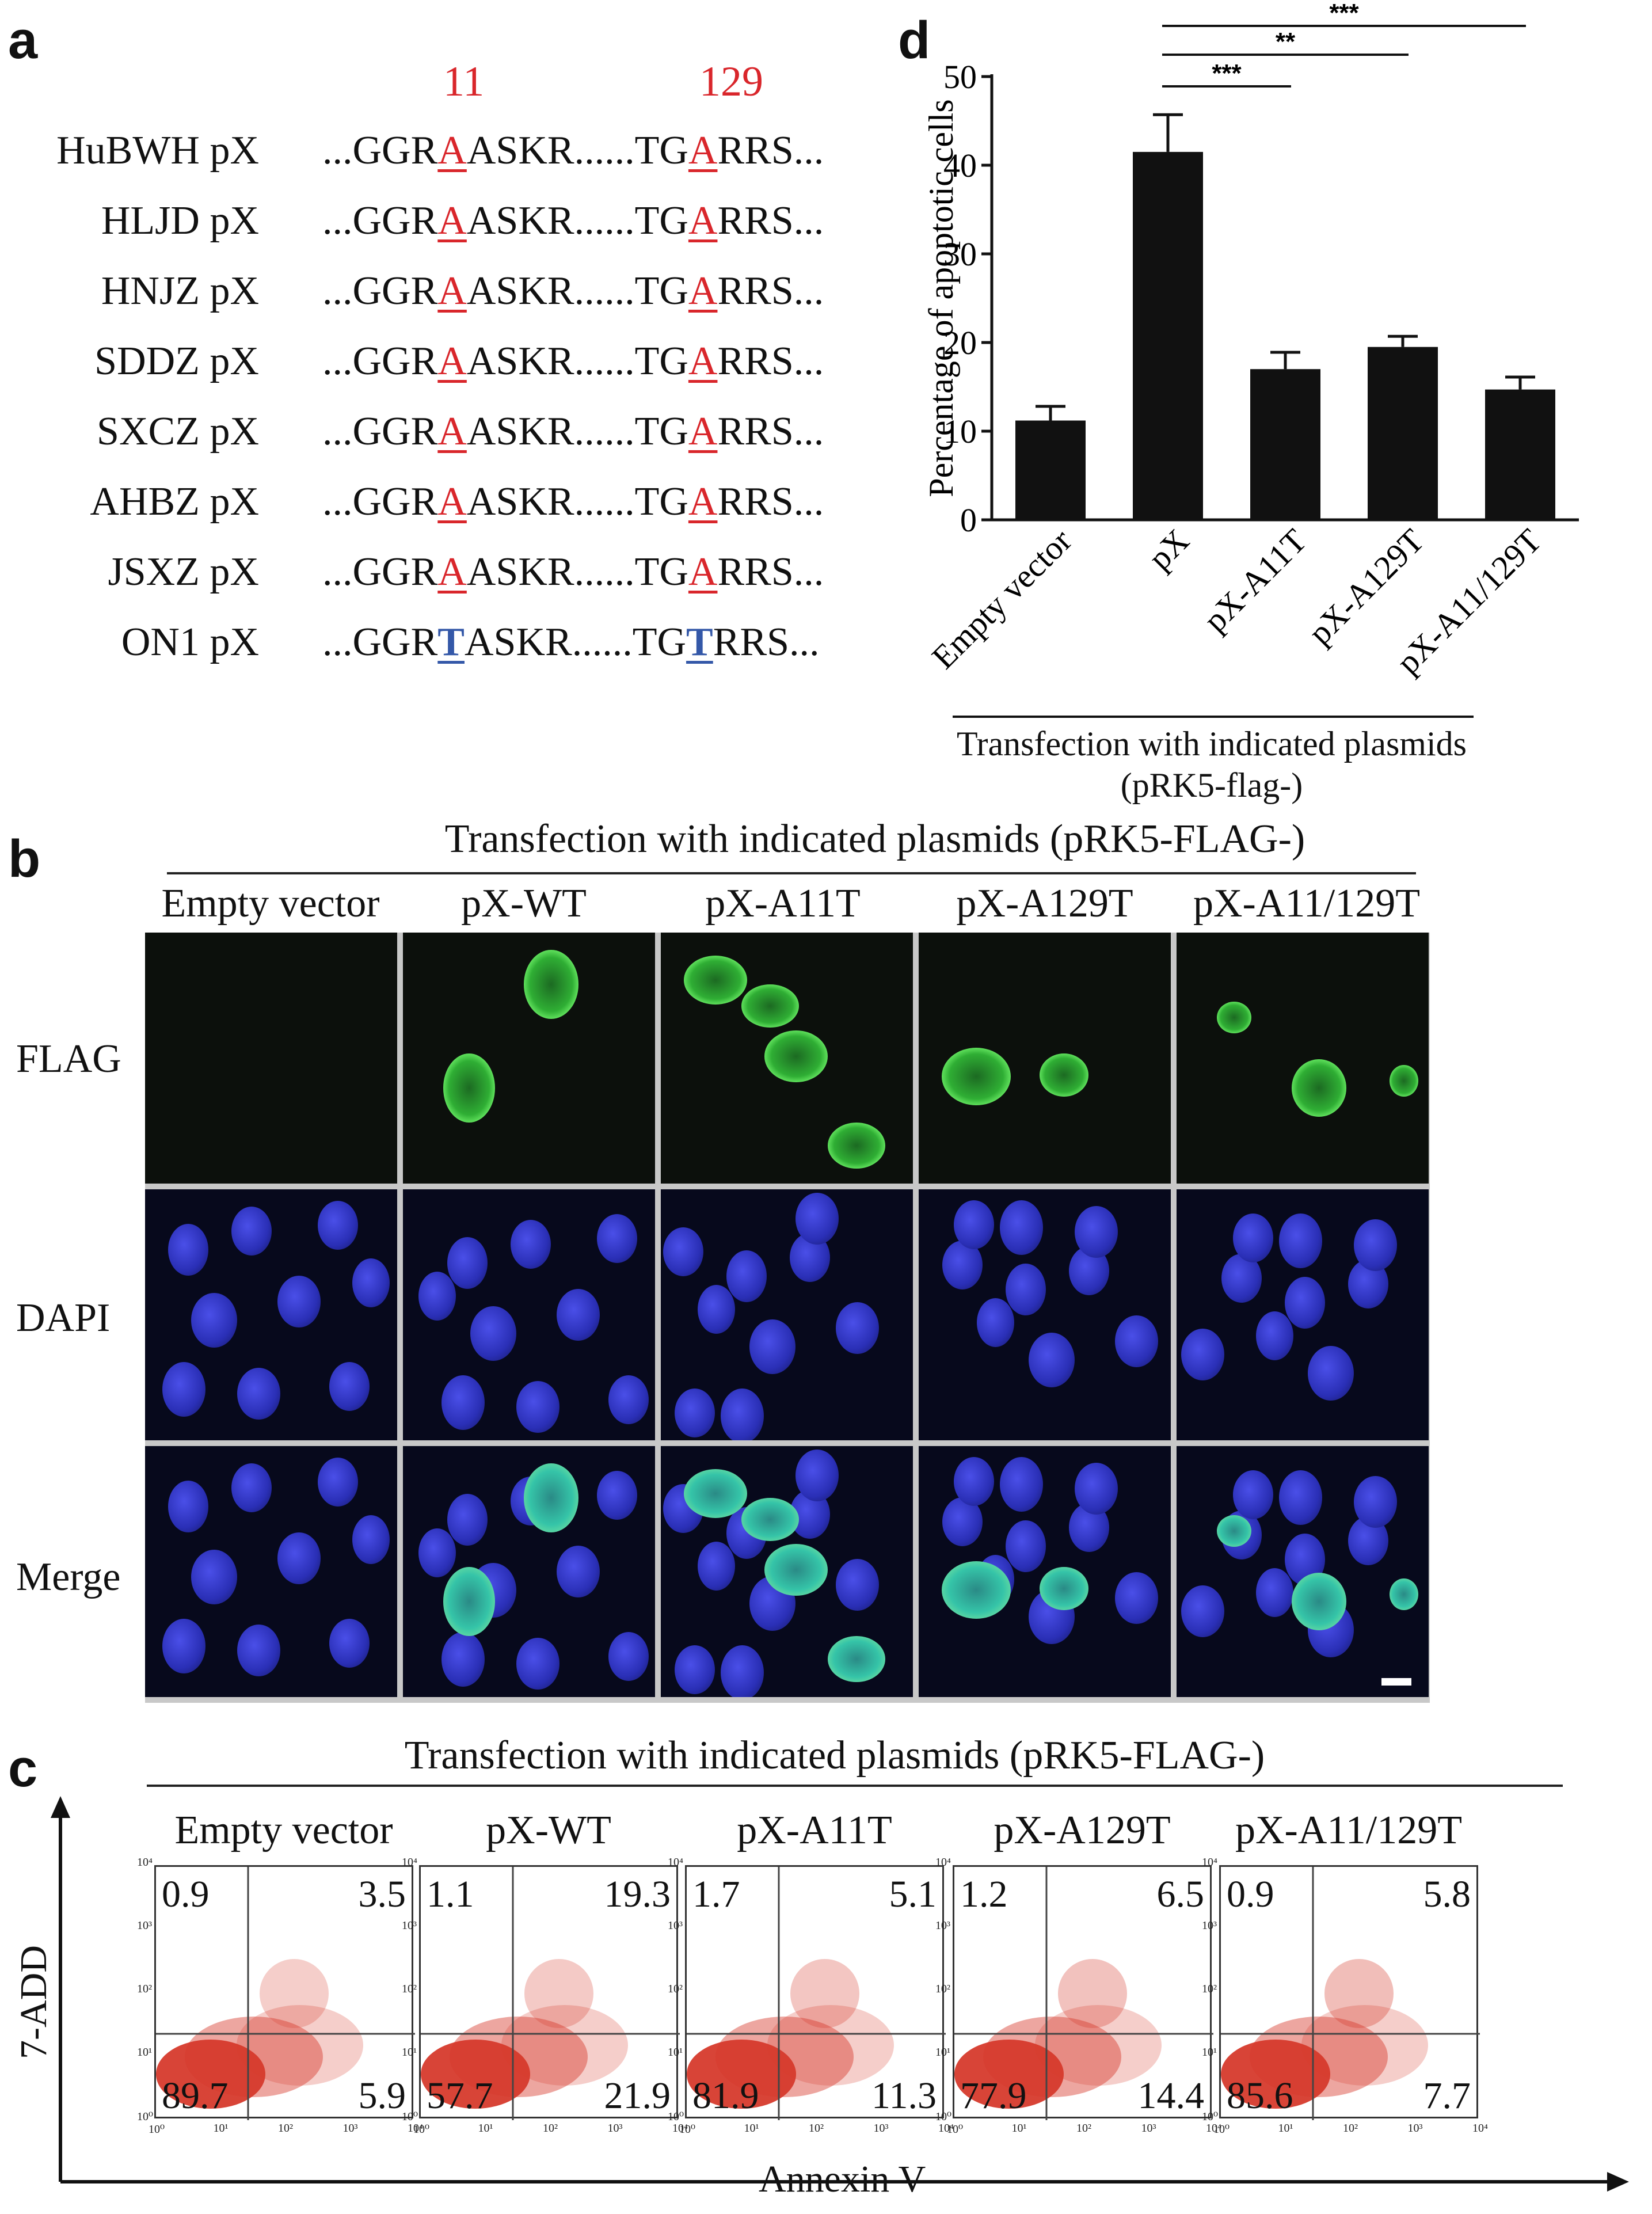 The width and height of the screenshot is (1652, 2214). I want to click on quadrant-percentage: 6.5, so click(1180, 1894).